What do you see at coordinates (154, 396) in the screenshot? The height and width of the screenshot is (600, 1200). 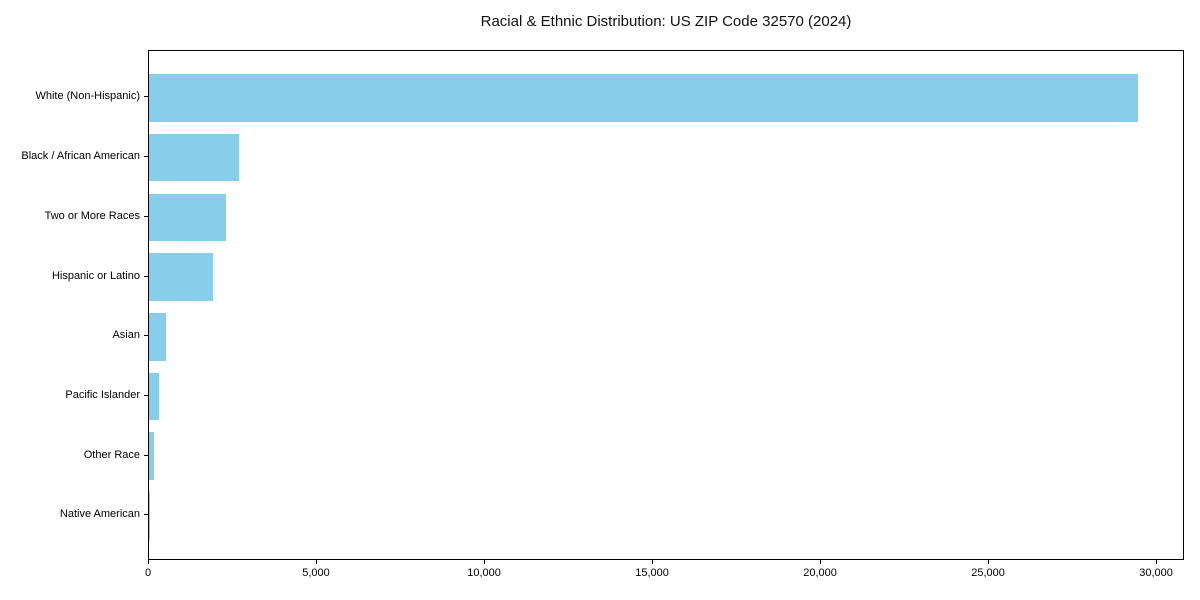 I see `bar-pacific-islander` at bounding box center [154, 396].